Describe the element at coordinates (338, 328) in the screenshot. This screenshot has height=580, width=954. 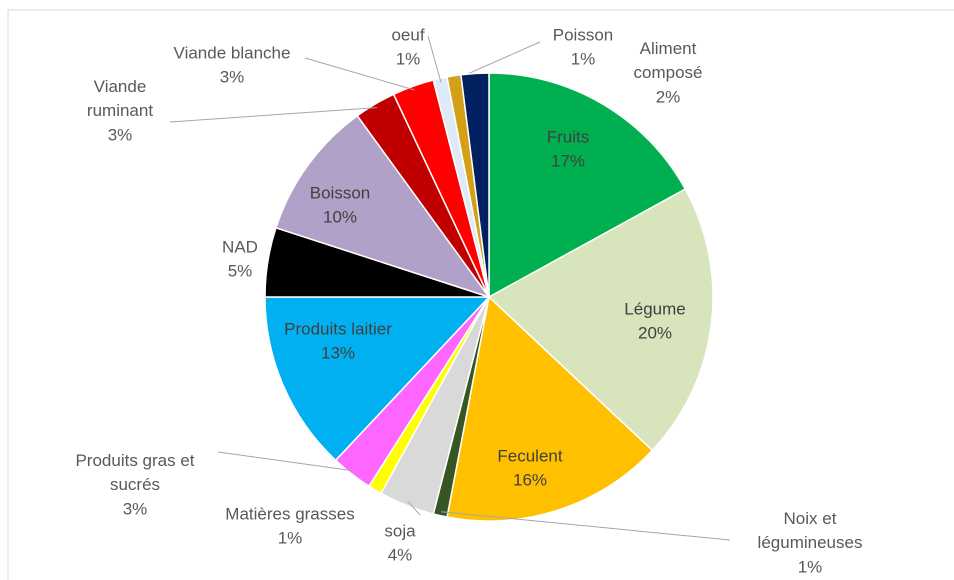
I see `slice-label: Produits laitier` at that location.